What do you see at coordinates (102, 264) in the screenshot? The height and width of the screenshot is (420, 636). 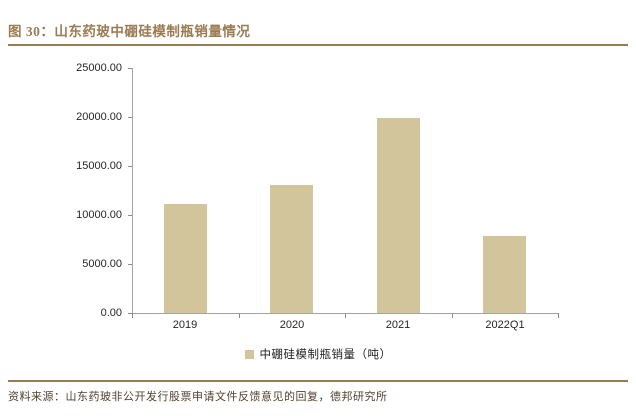 I see `y-tick-label: 5000.00` at bounding box center [102, 264].